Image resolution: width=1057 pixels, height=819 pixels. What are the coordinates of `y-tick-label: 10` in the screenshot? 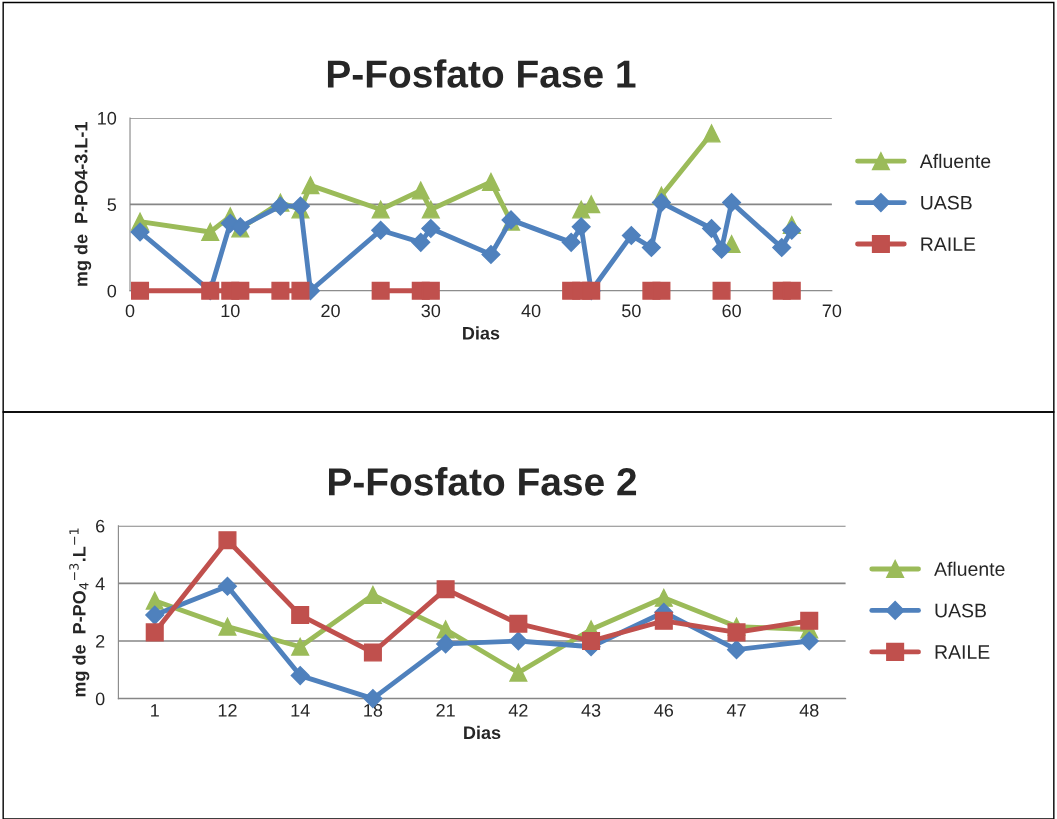 It's located at (107, 118).